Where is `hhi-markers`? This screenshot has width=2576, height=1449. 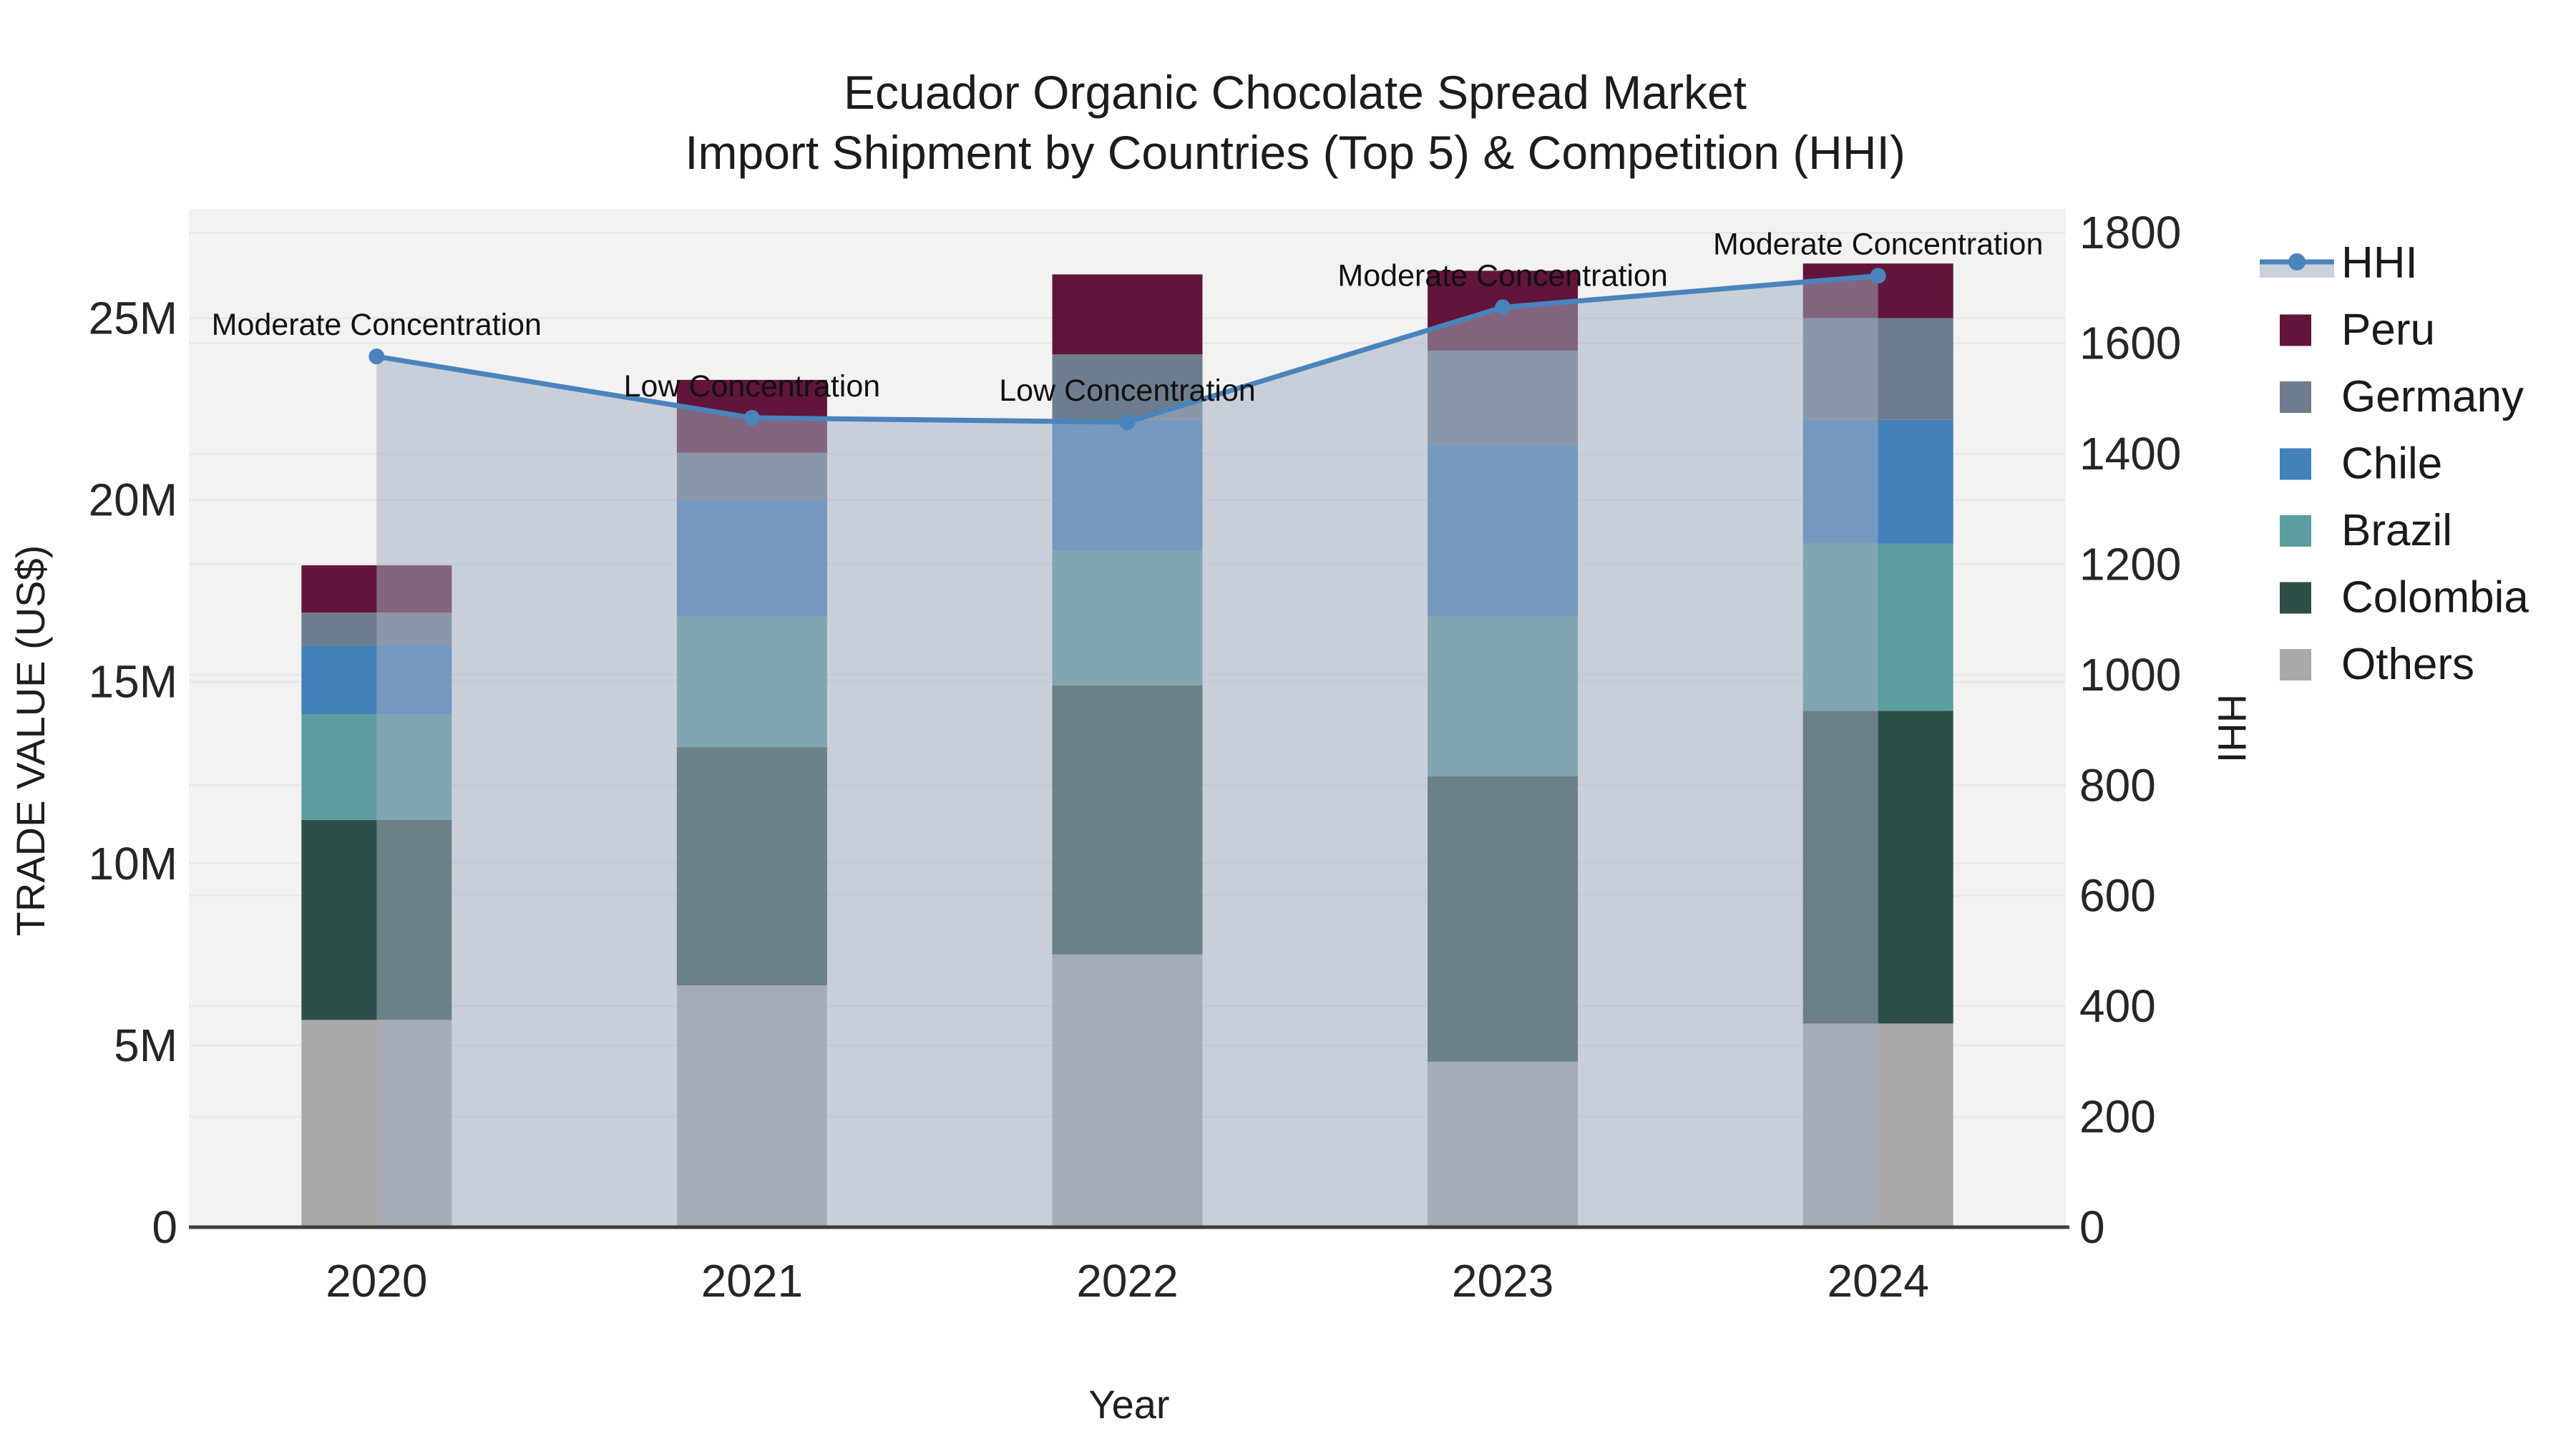
hhi-markers is located at coordinates (1127, 349).